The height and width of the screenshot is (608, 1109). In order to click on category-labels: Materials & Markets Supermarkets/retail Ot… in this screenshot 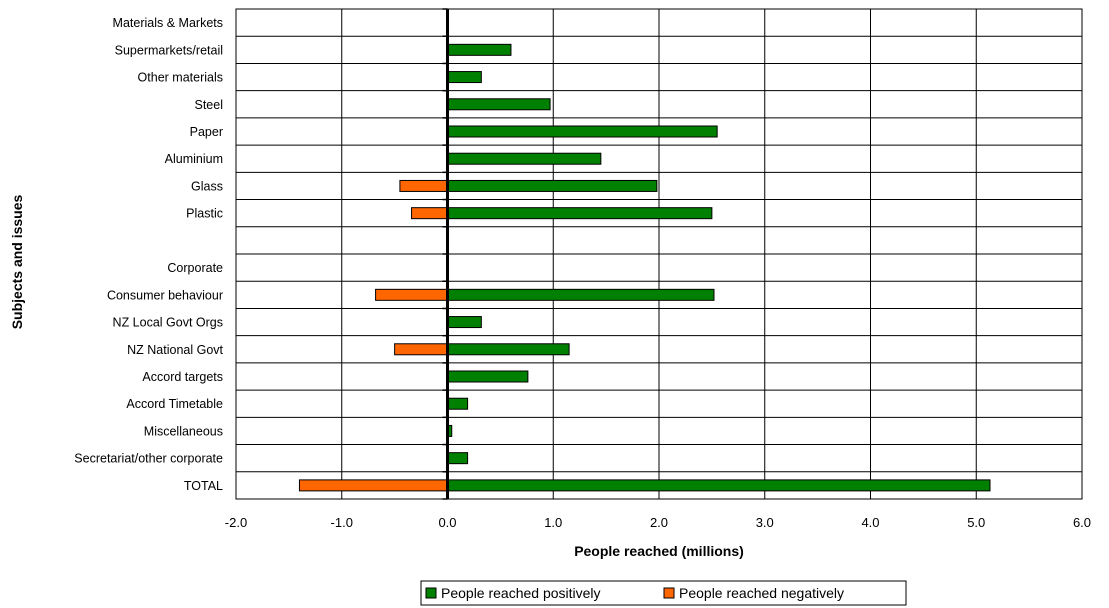, I will do `click(148, 254)`.